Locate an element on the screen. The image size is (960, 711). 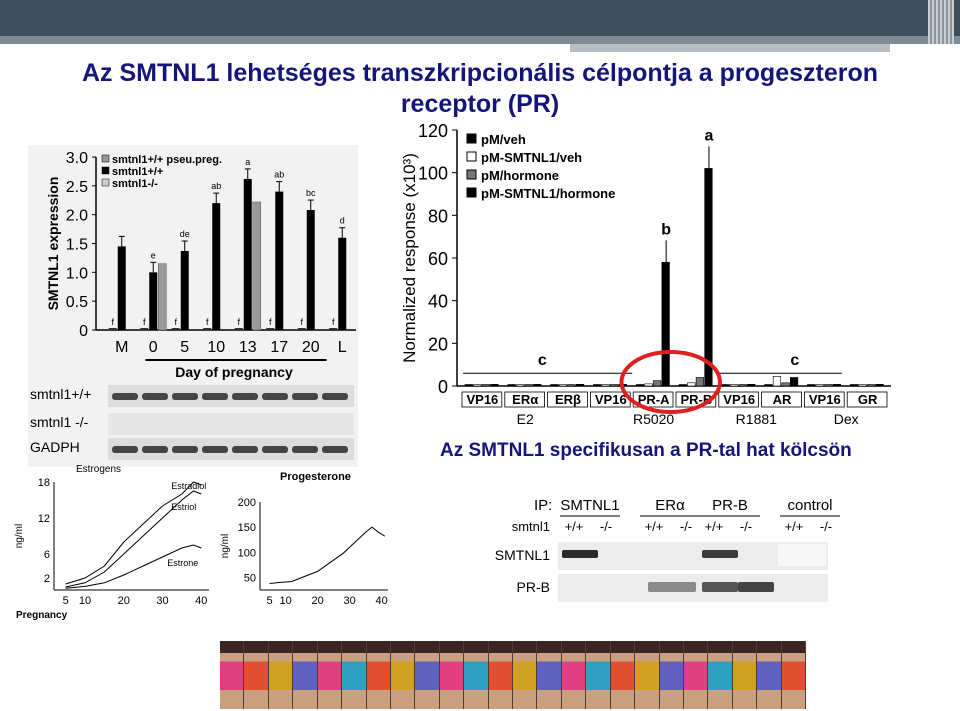
header-stripe is located at coordinates (480, 40).